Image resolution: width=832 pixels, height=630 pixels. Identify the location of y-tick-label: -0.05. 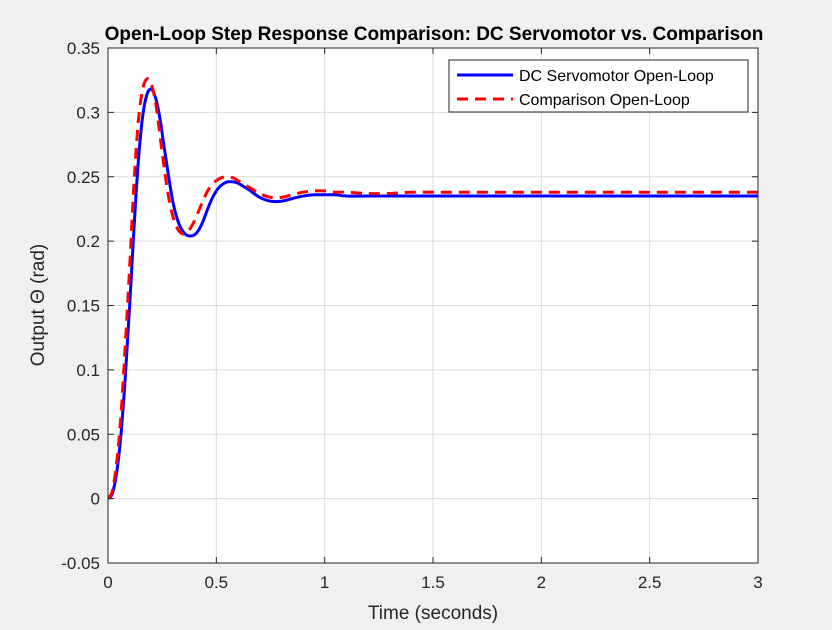
(80, 563).